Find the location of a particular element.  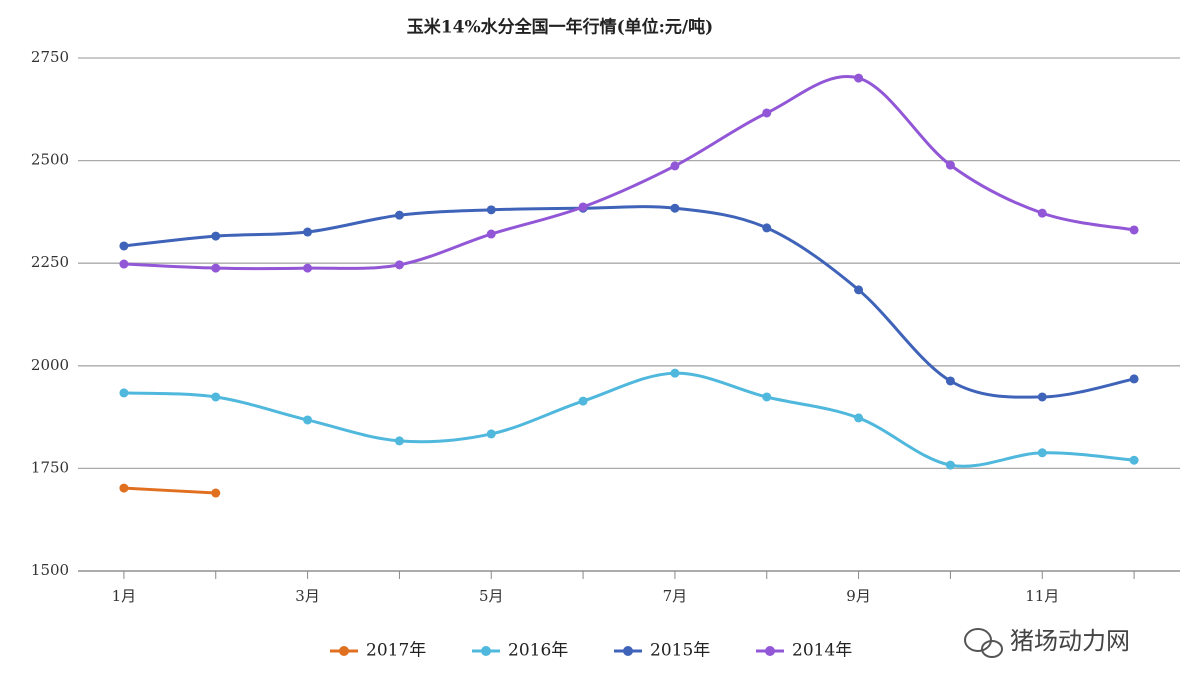

y-tick-label: 1500 is located at coordinates (50, 570).